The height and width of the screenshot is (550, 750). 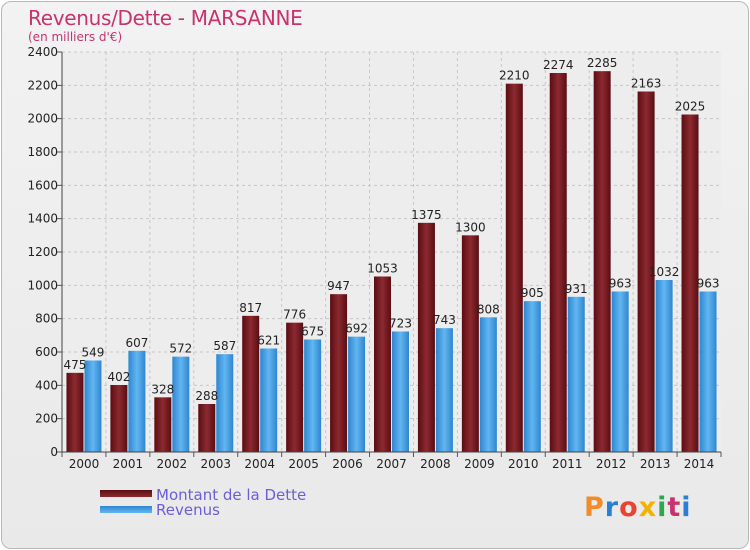 I want to click on value-label-dette-2014: 2025, so click(x=690, y=107).